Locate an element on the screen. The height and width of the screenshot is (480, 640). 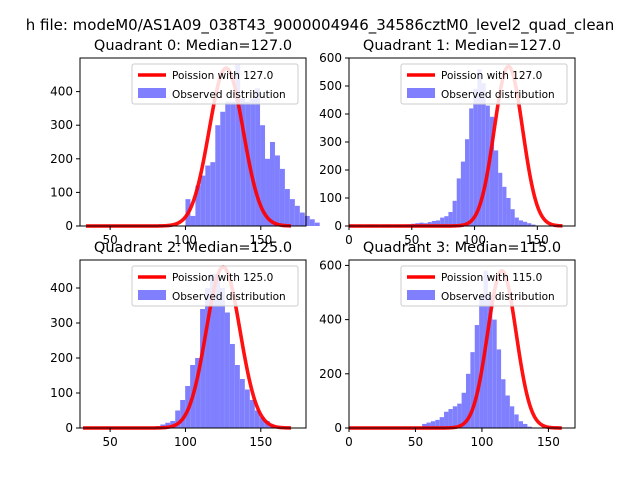
legend-fit-label: Poission with 127.0 is located at coordinates (222, 76).